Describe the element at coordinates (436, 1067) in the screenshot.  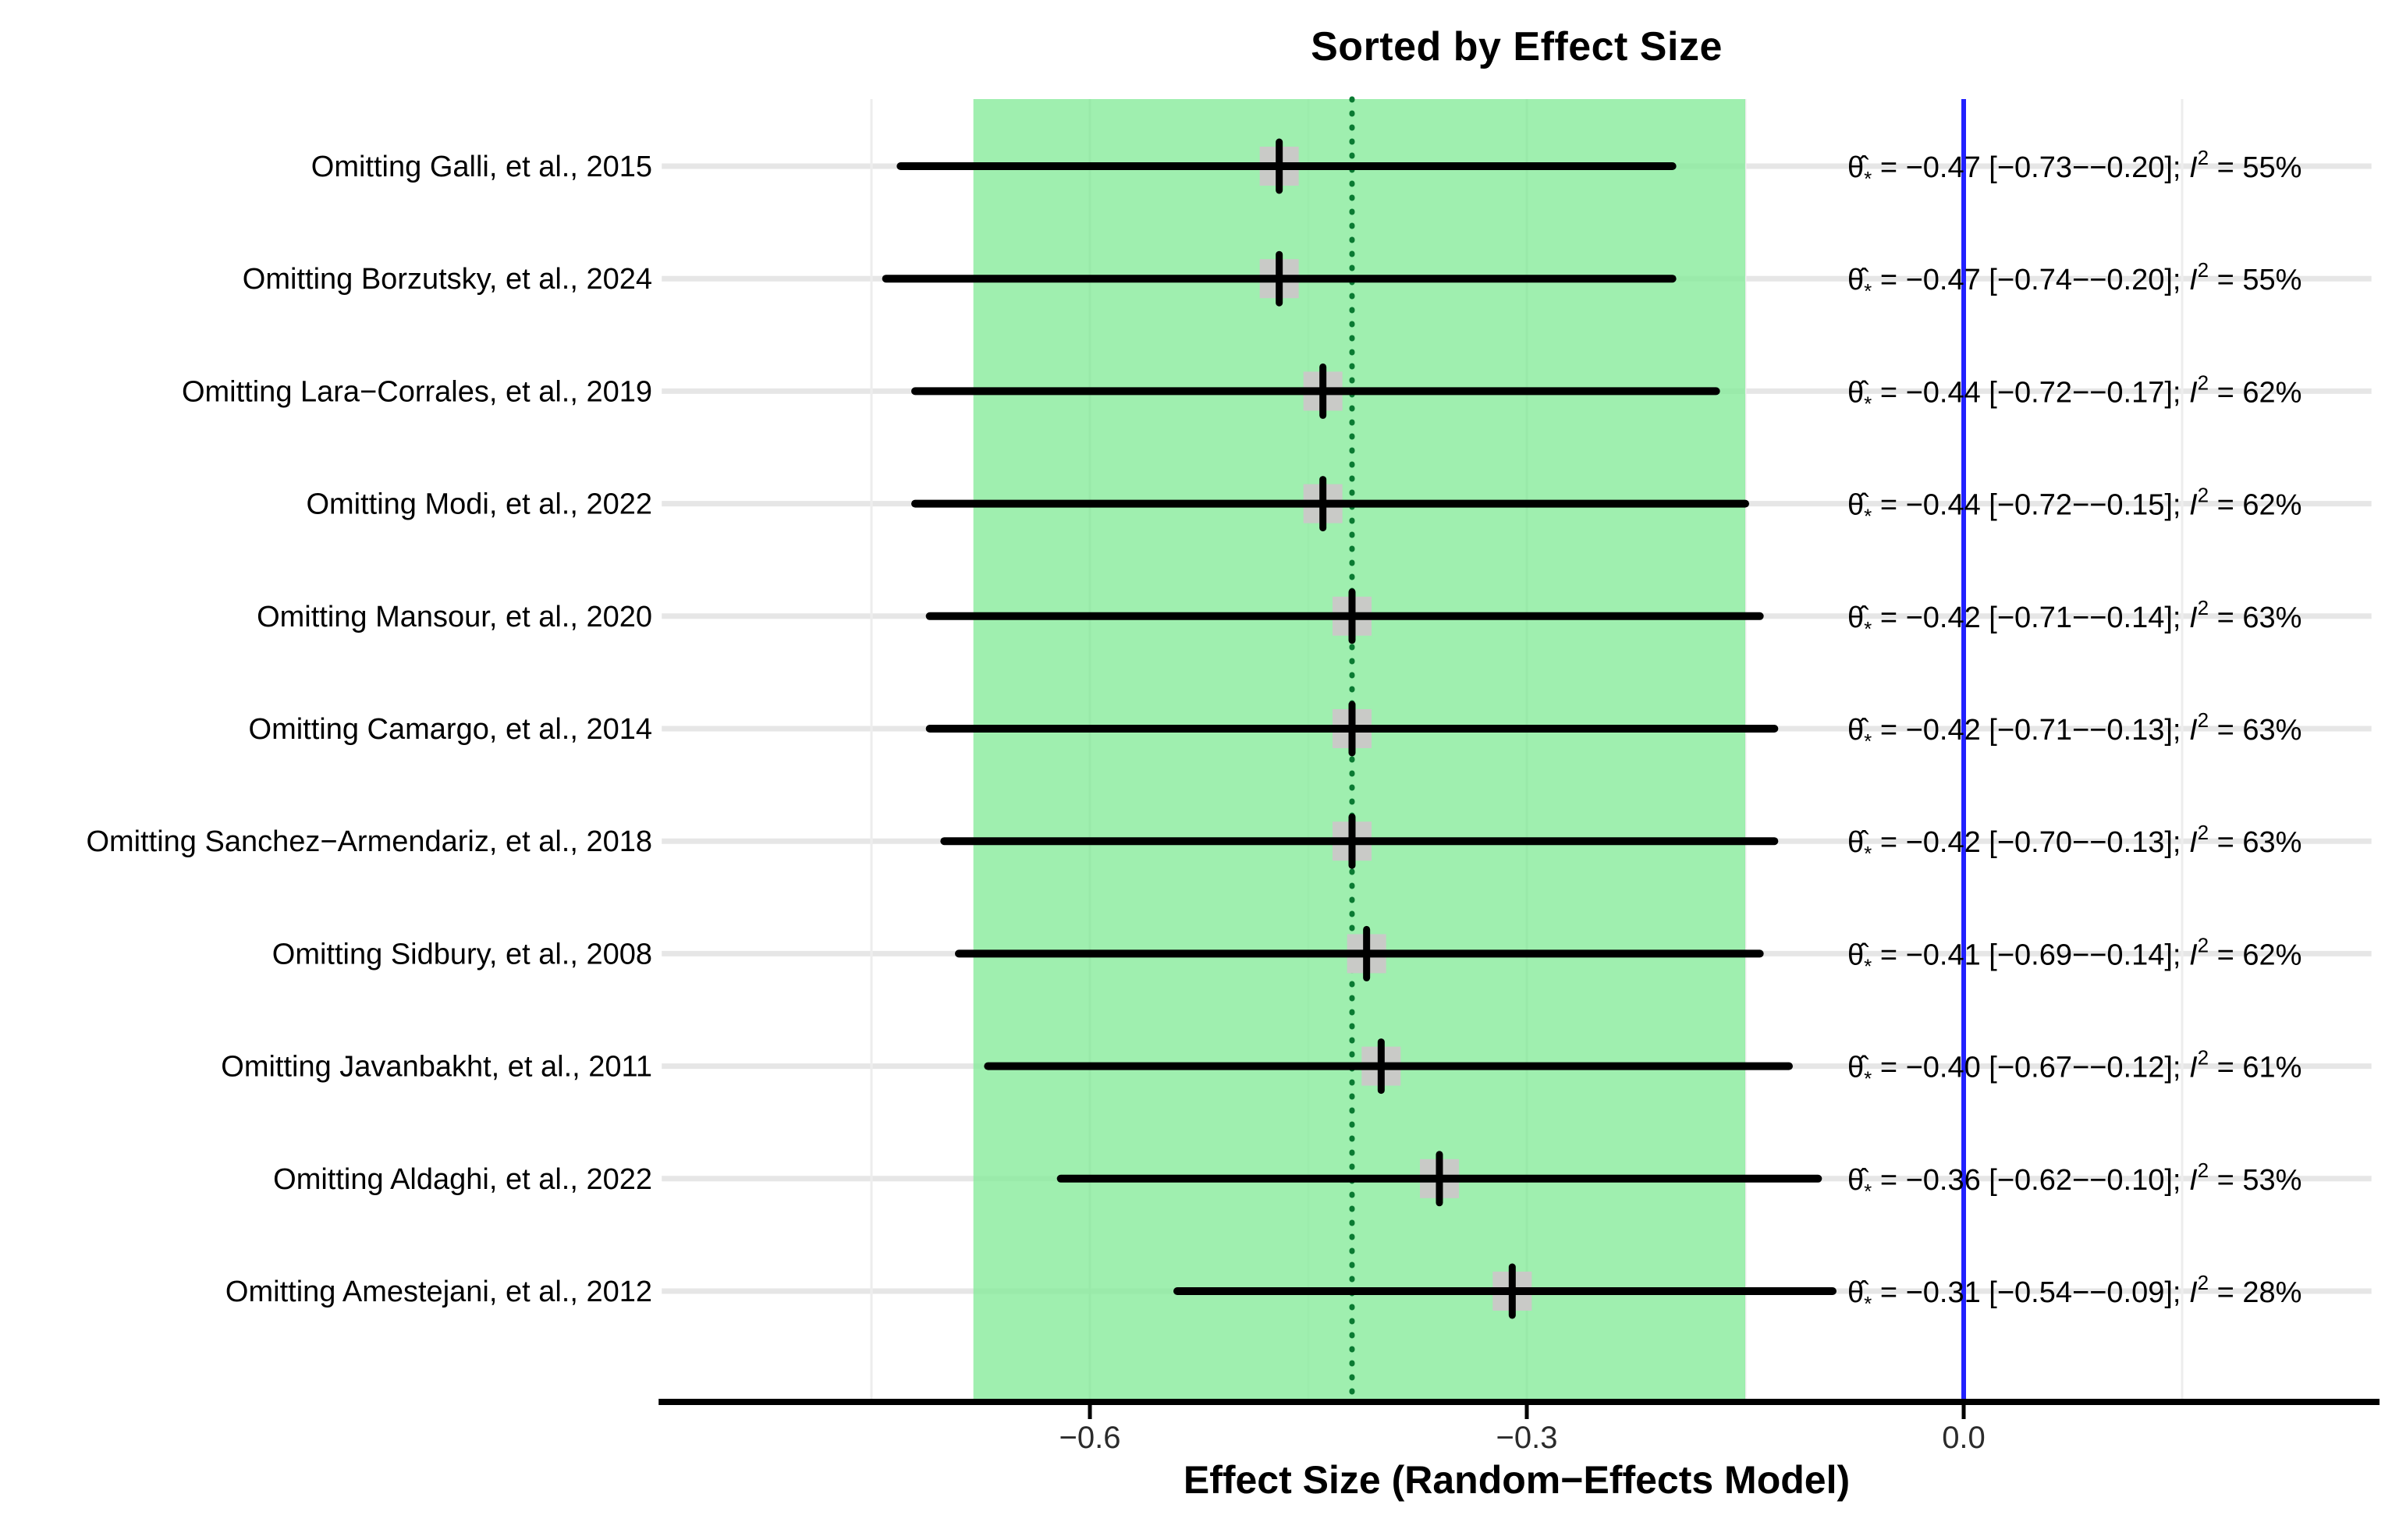
I see `study-label: Omitting Javanbakht, et al., 2011` at that location.